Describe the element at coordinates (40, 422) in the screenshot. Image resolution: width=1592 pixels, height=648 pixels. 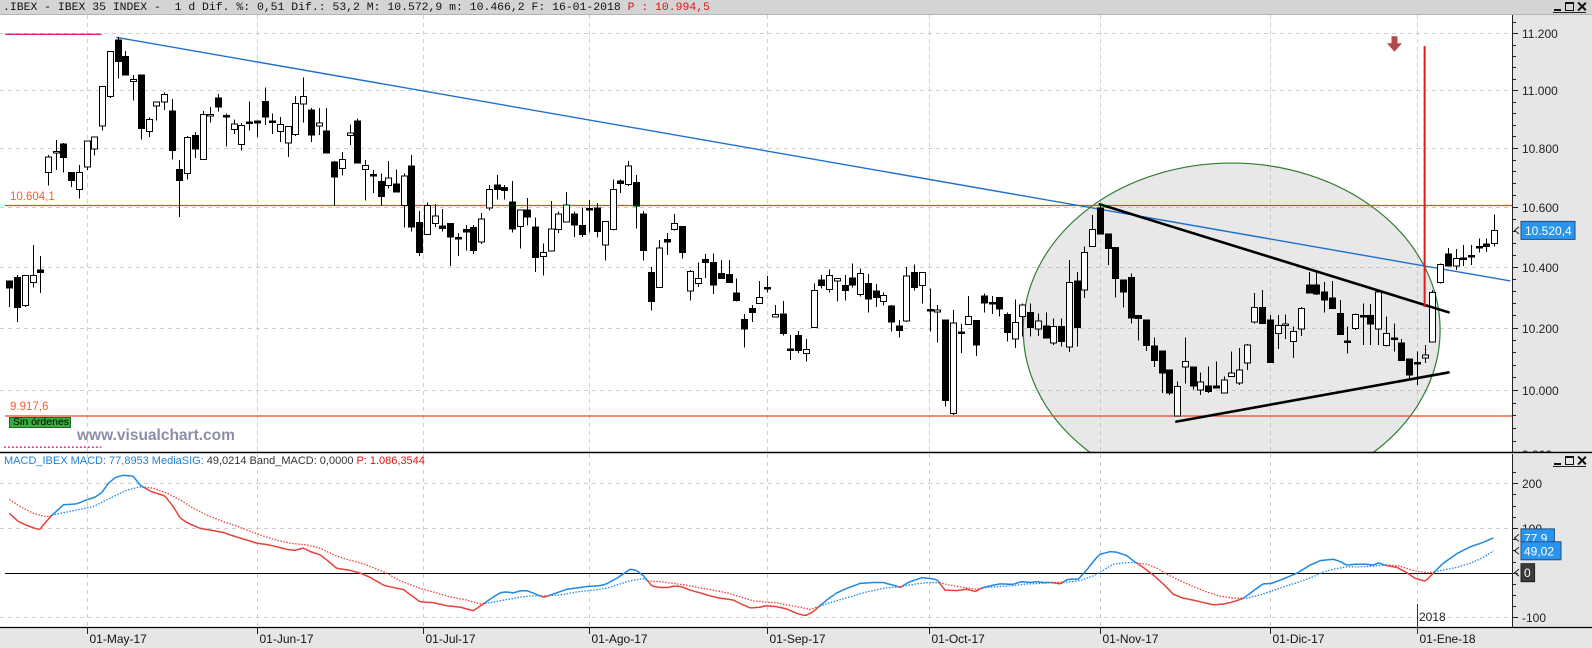
I see `orders-status-badge: Sin órdenes` at that location.